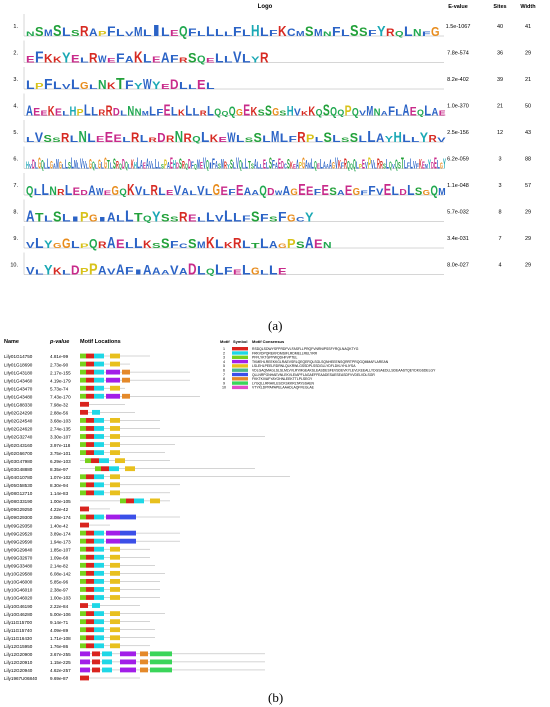  Describe the element at coordinates (18, 630) in the screenshot. I see `gene-name: Lily11G15740` at that location.